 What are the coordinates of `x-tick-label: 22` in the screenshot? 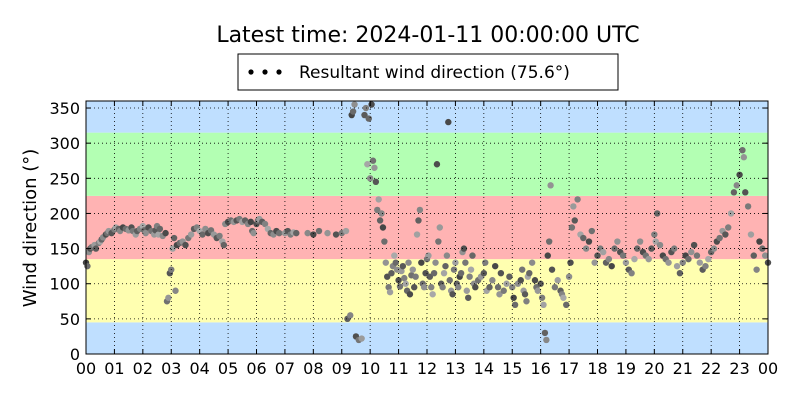 It's located at (711, 368).